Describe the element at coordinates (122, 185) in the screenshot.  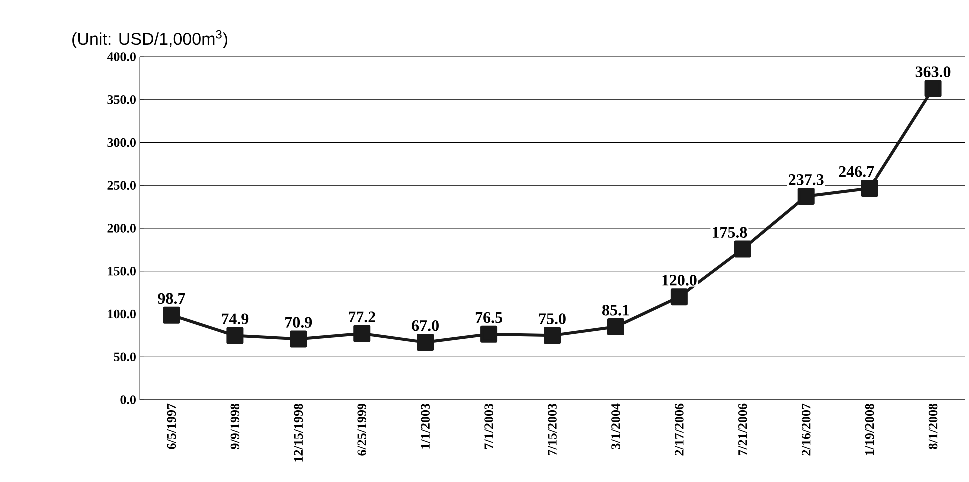
I see `y-tick-label: 250.0` at that location.